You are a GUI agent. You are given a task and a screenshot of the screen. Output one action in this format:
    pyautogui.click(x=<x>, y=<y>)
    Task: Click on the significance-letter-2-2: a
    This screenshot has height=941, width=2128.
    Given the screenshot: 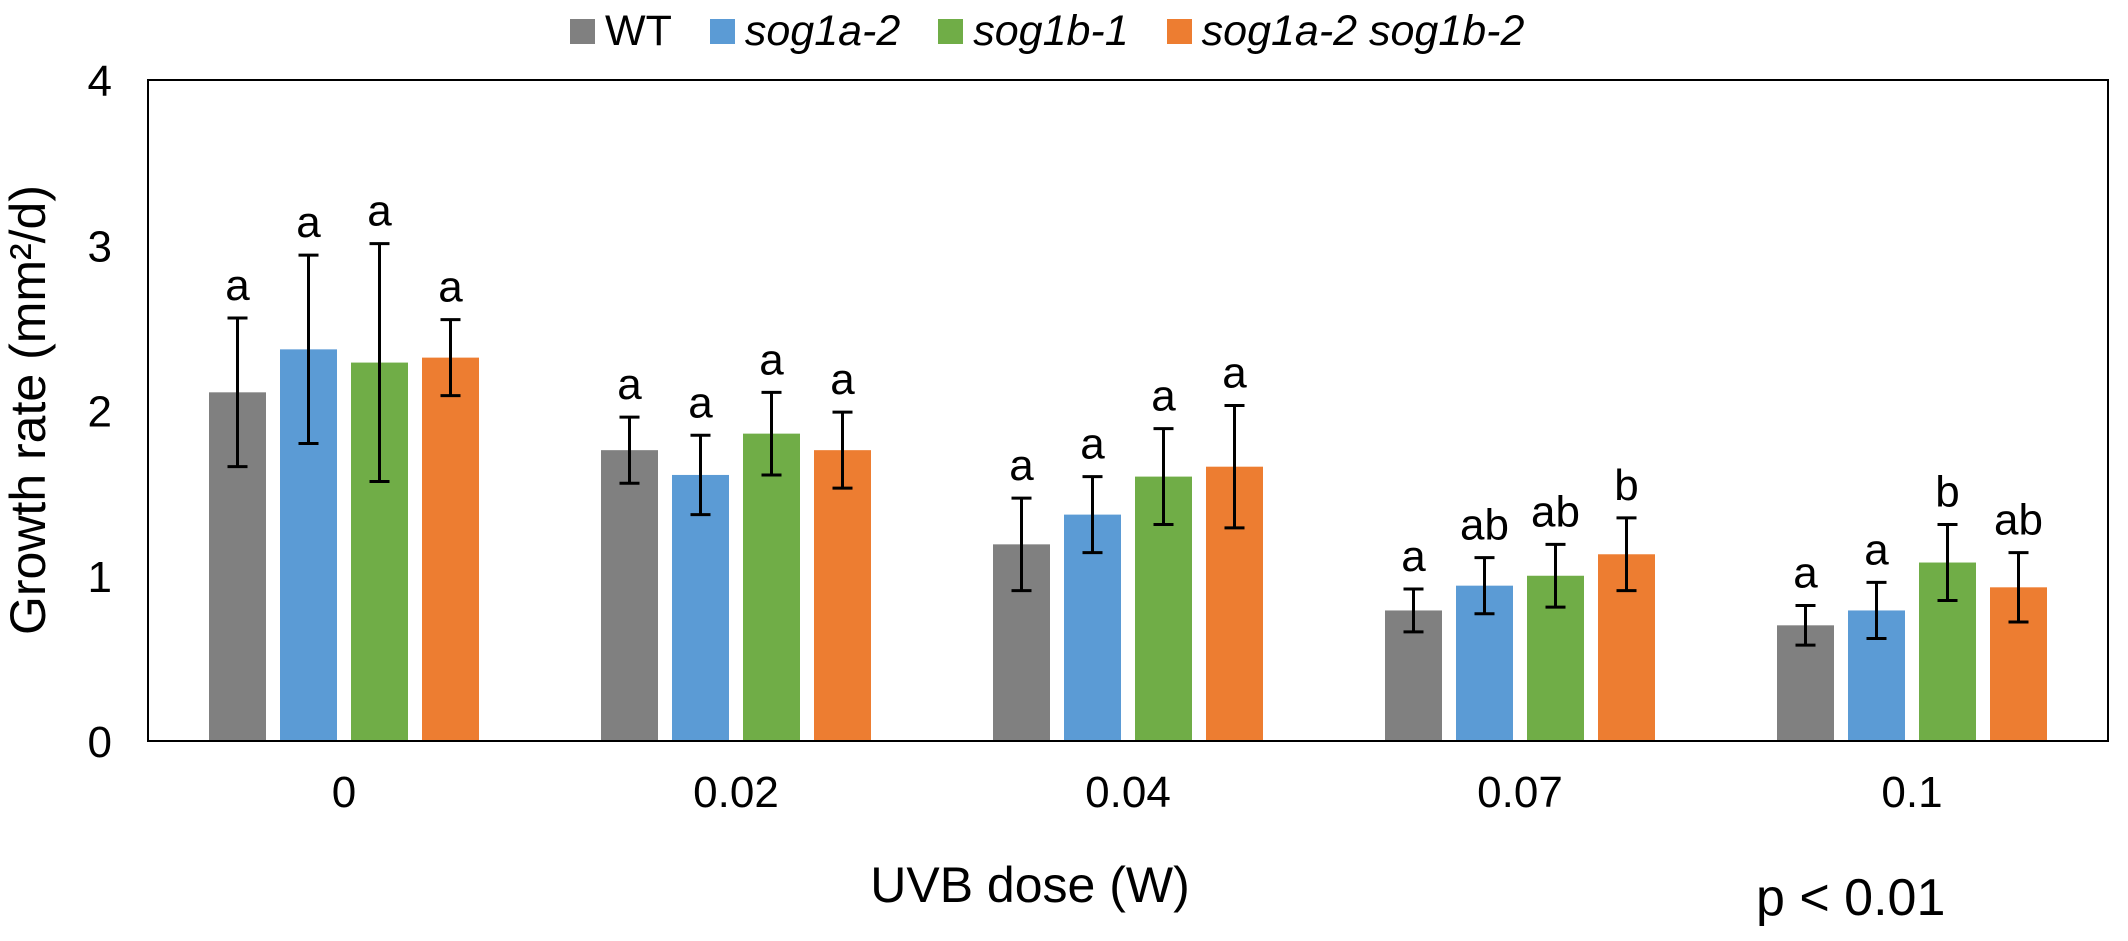 What is the action you would take?
    pyautogui.click(x=1163, y=396)
    